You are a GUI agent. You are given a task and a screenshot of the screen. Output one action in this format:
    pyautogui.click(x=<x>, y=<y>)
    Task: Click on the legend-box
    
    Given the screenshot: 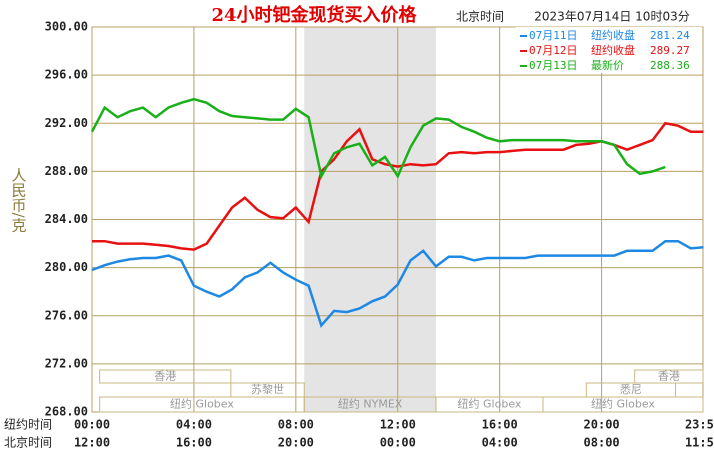 What is the action you would take?
    pyautogui.click(x=609, y=50)
    